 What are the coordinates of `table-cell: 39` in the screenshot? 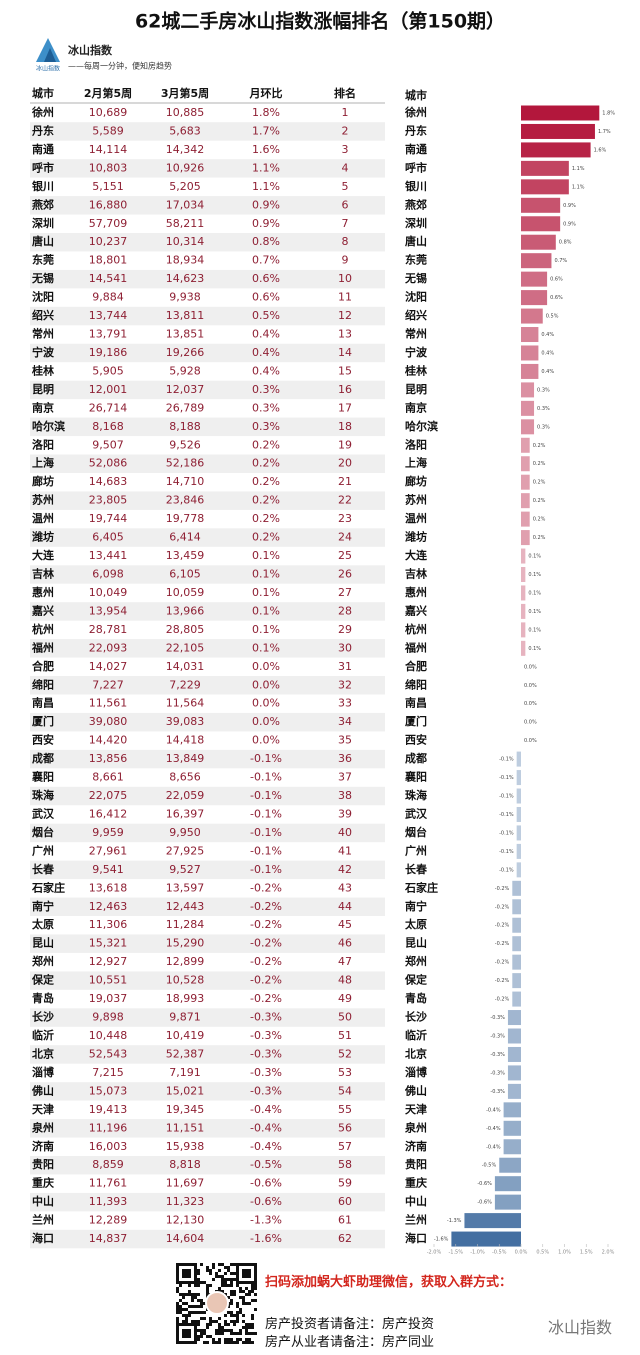 It's located at (345, 813).